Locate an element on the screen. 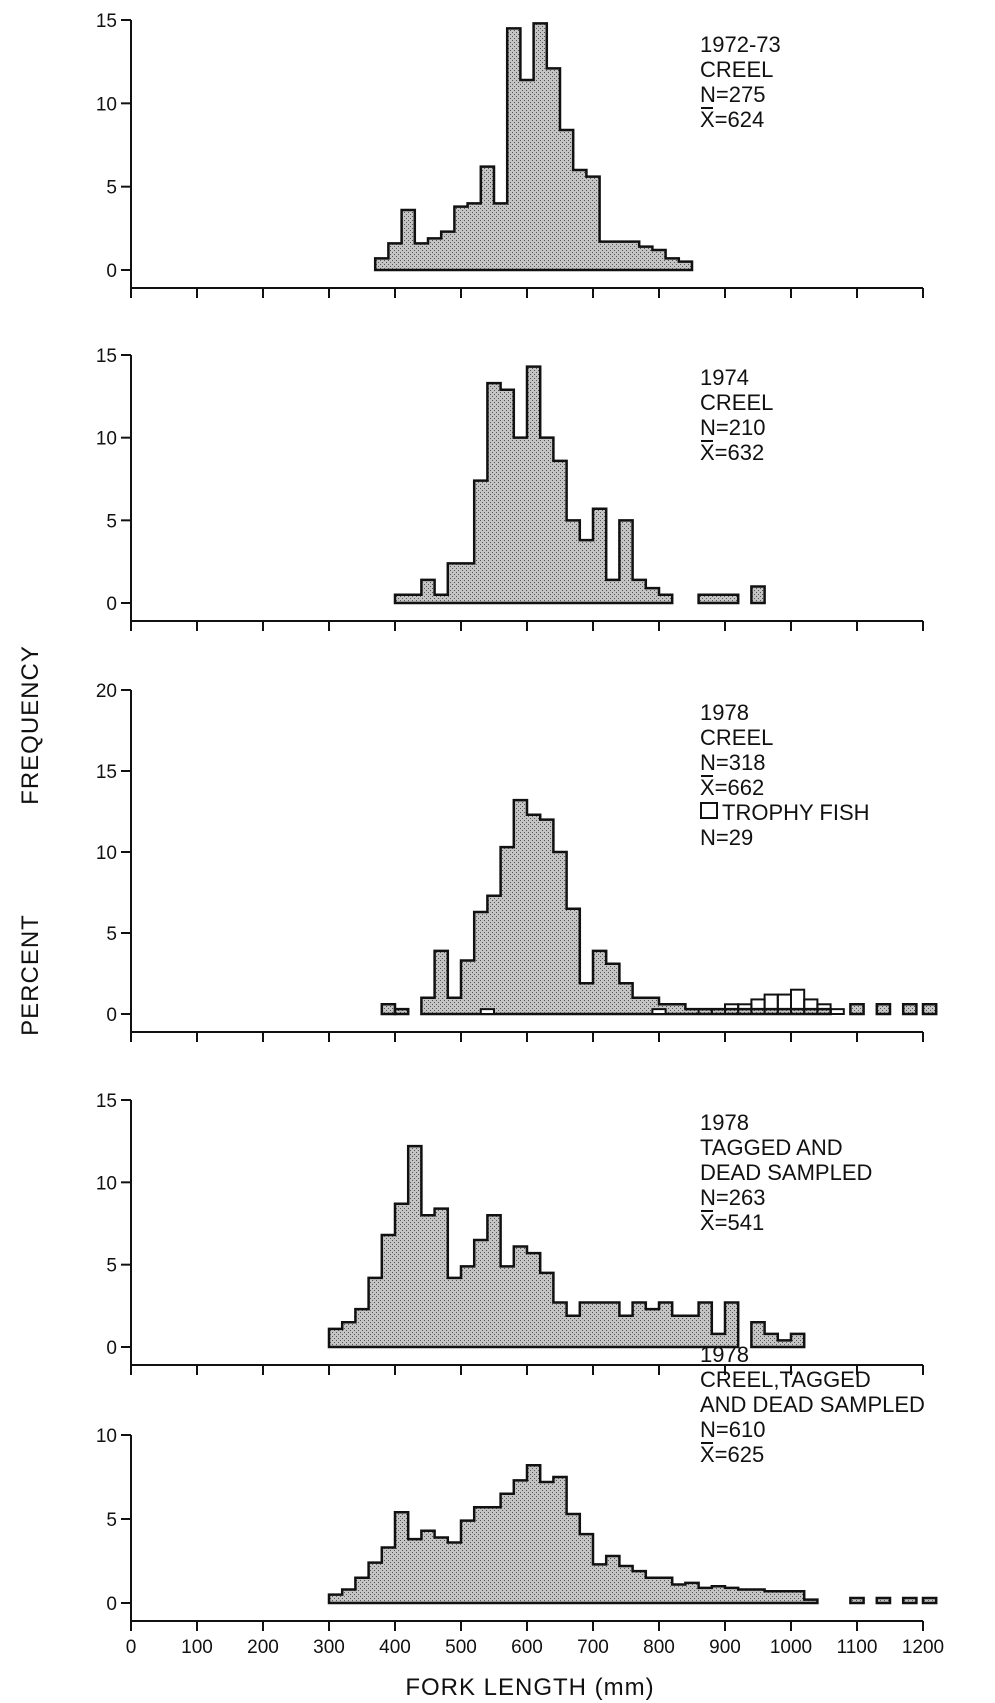  x-tick-label: 1000 is located at coordinates (791, 1647).